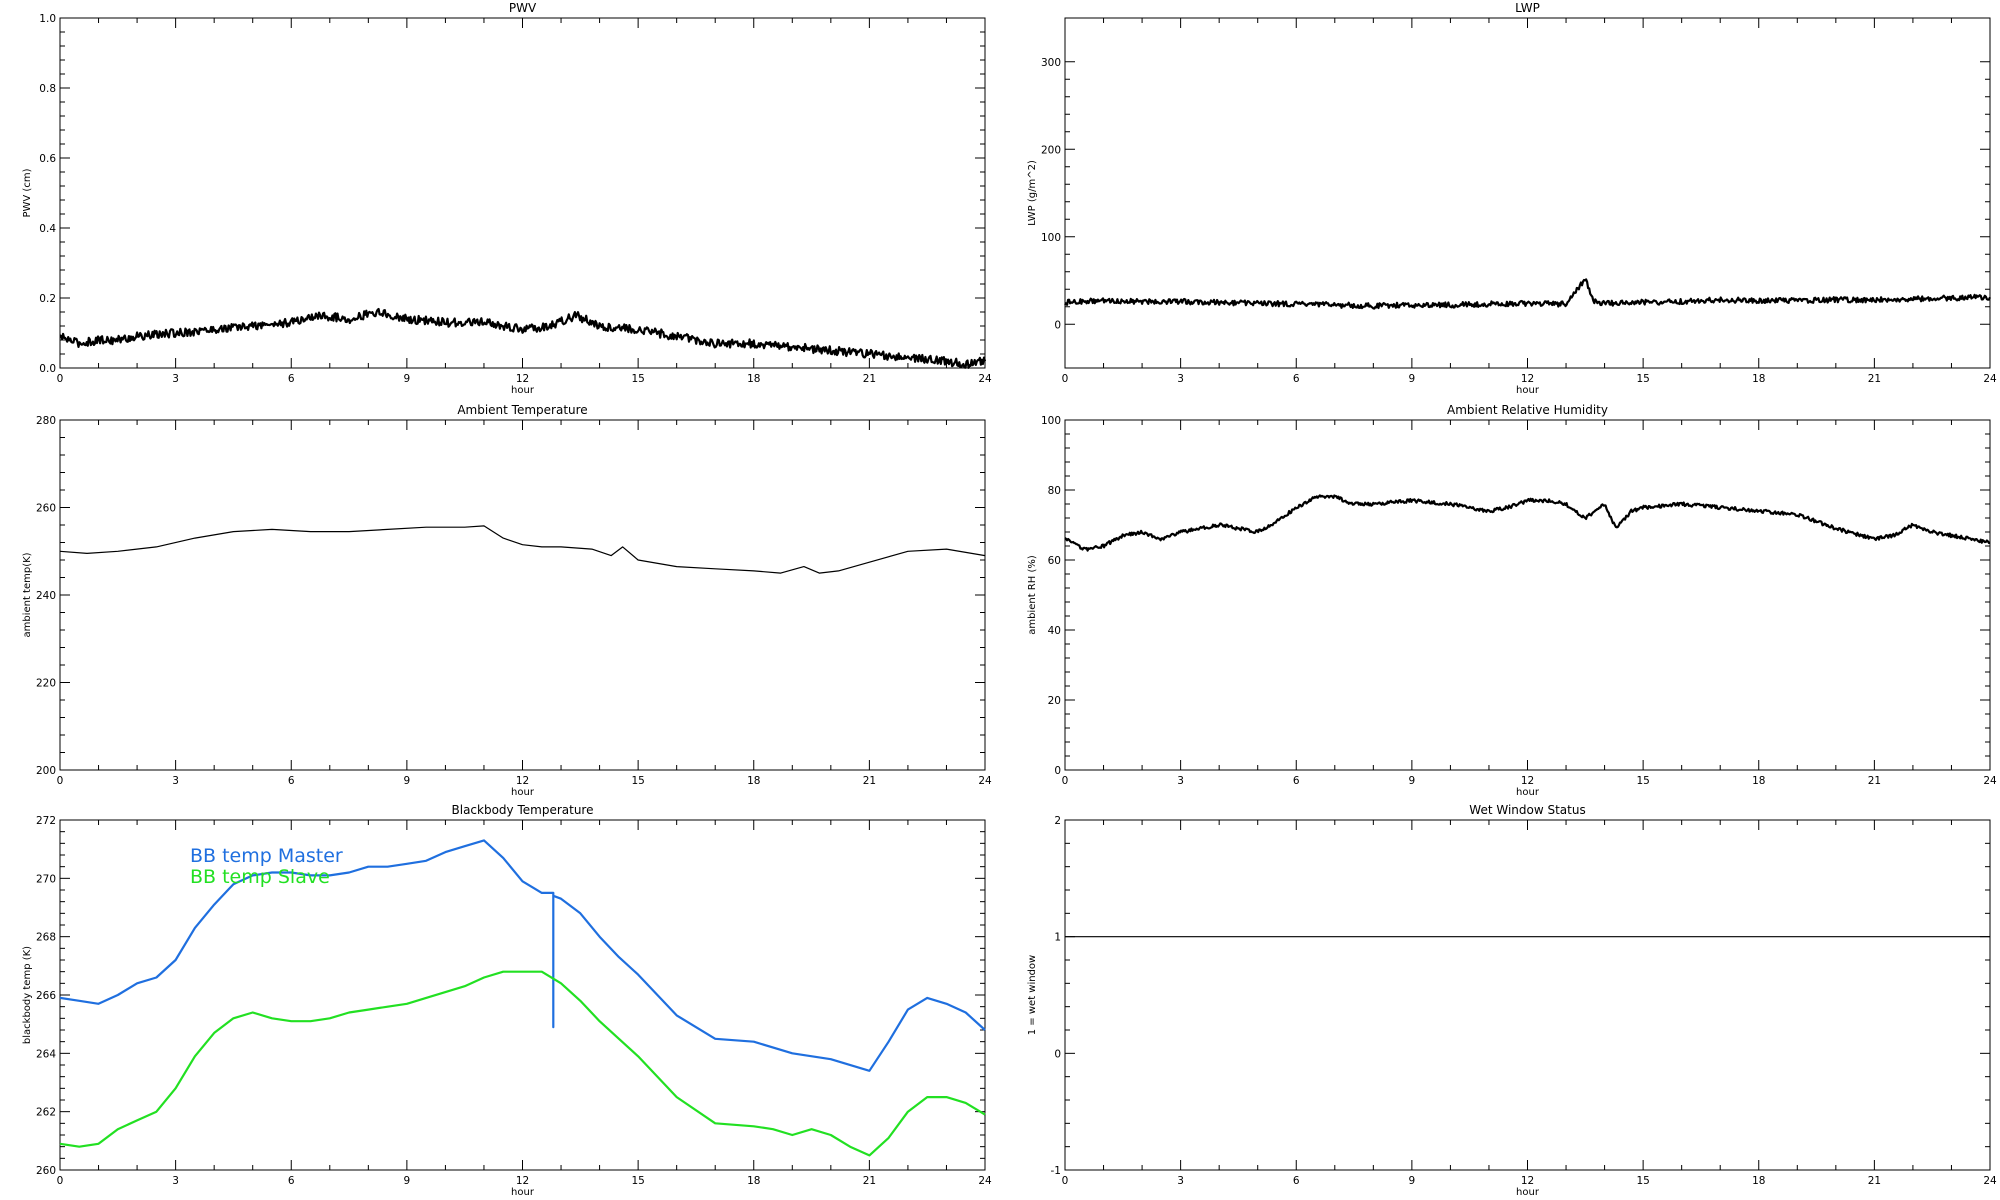 The height and width of the screenshot is (1200, 2000). What do you see at coordinates (46, 821) in the screenshot?
I see `y-tick-label: 272` at bounding box center [46, 821].